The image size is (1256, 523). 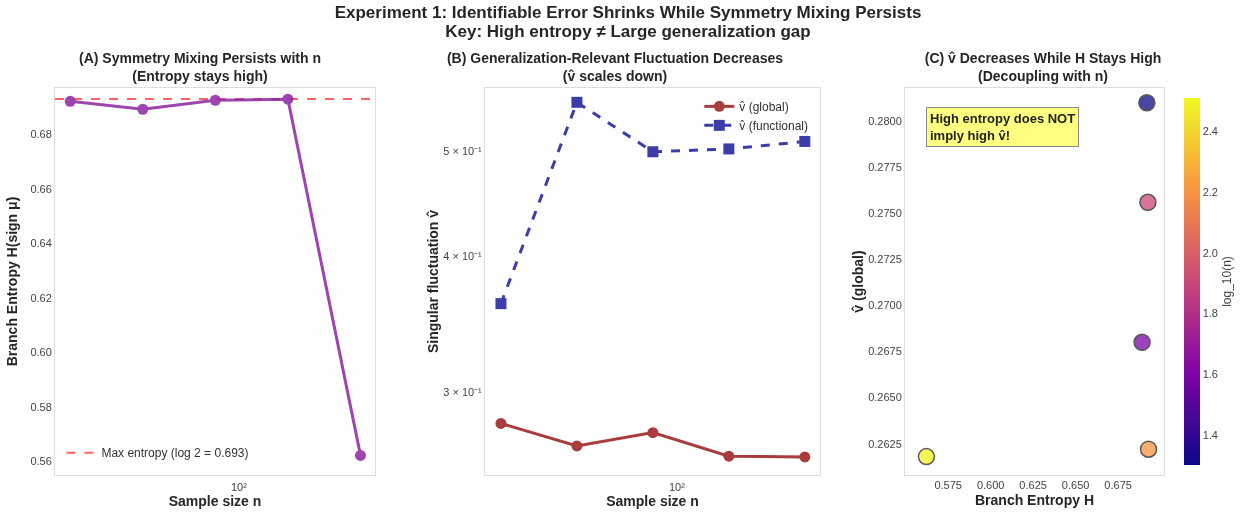 What do you see at coordinates (463, 150) in the screenshot?
I see `y-tick-label: 5 × 10⁻¹` at bounding box center [463, 150].